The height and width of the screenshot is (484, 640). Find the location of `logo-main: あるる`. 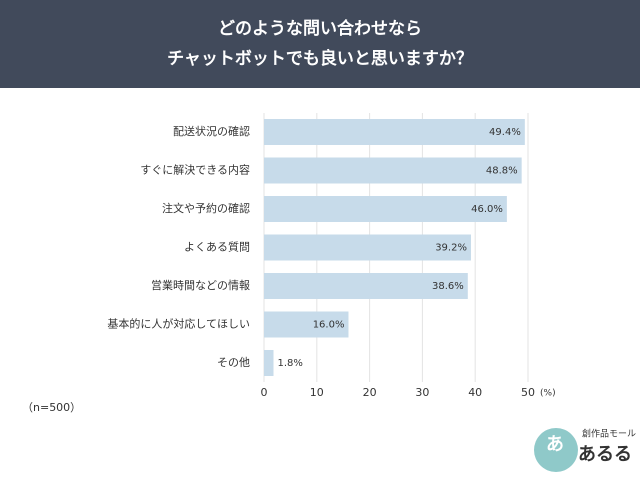

logo-main: あるる is located at coordinates (605, 454).